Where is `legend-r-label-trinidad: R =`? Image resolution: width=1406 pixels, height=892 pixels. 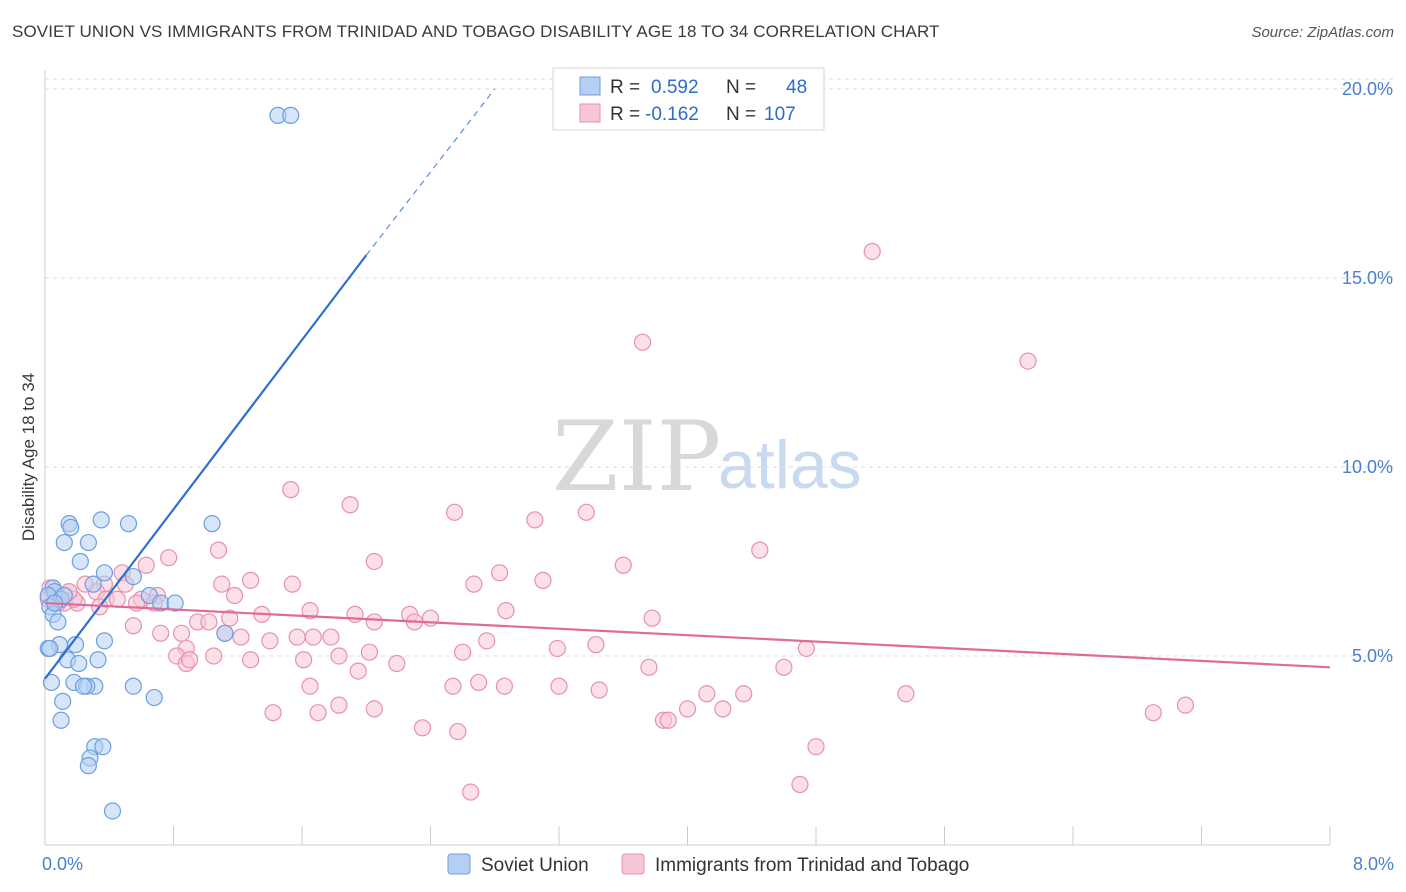
legend-r-label-trinidad: R = is located at coordinates (625, 114).